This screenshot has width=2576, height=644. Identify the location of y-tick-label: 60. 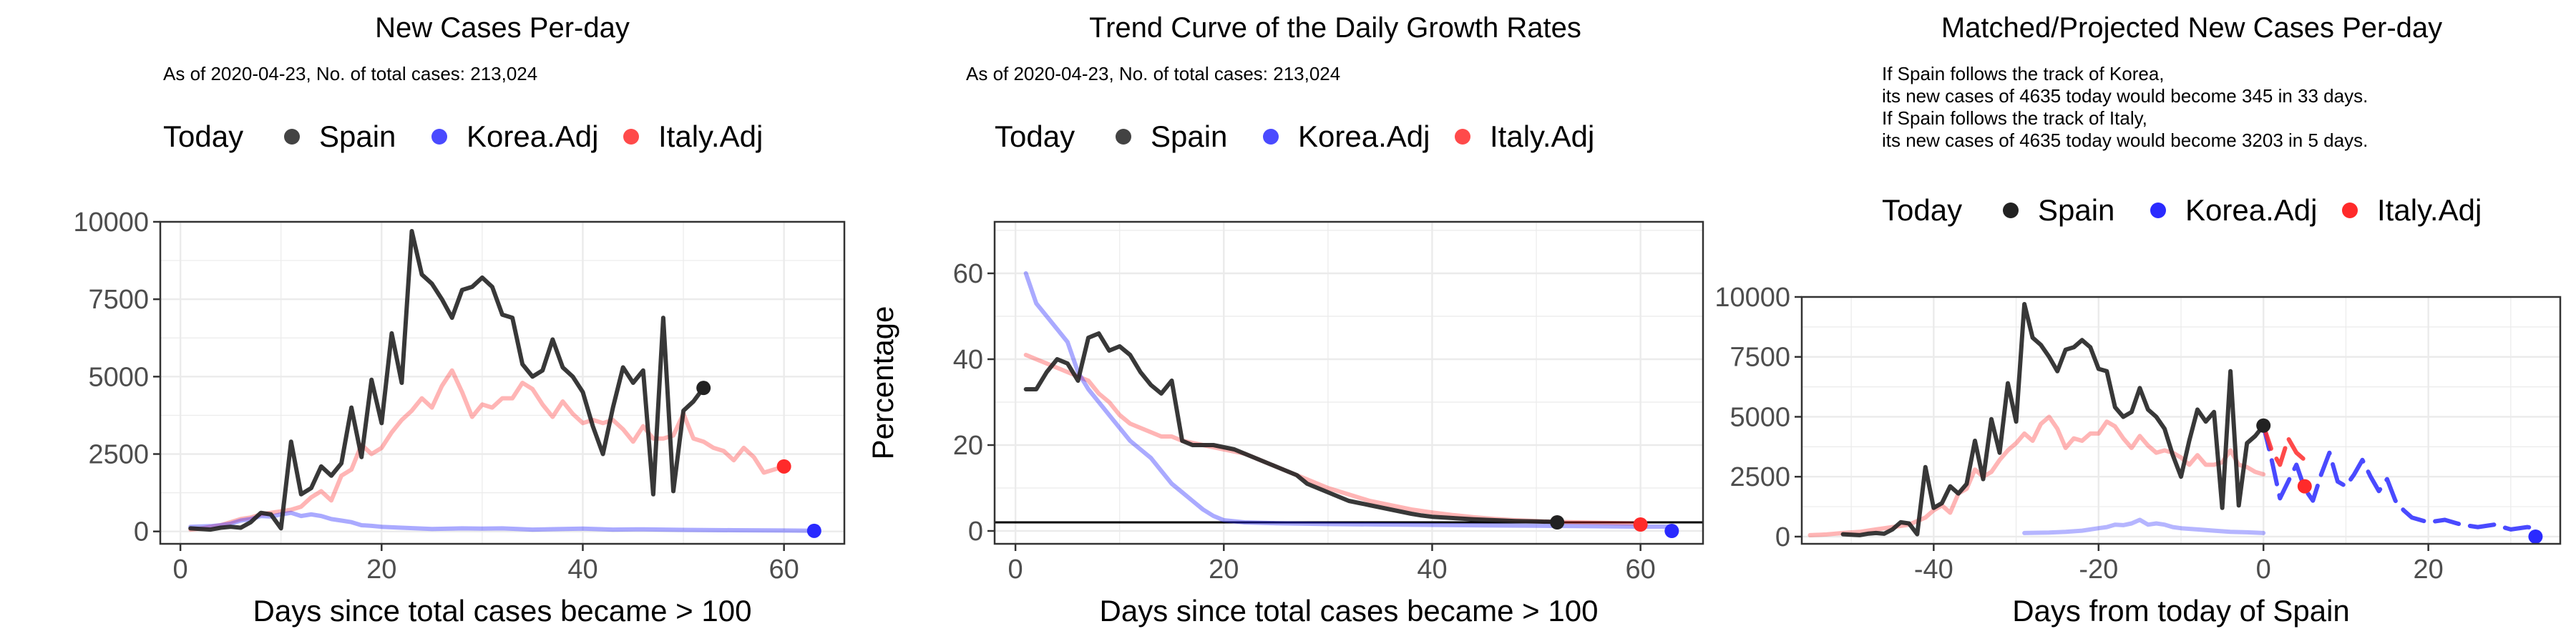
(968, 274).